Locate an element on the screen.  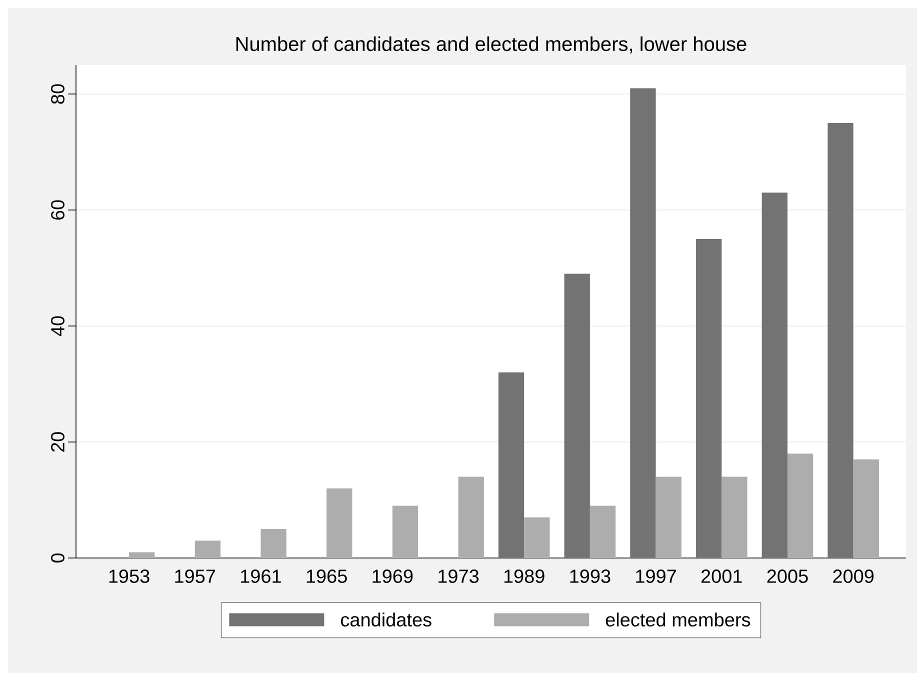
x-tick-label: 2009 is located at coordinates (853, 576).